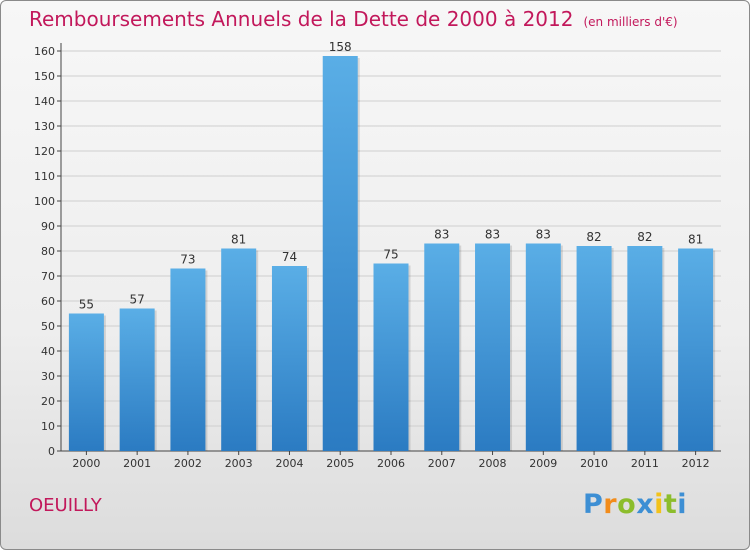 The image size is (750, 550). Describe the element at coordinates (44, 126) in the screenshot. I see `y-tick-label: 130` at that location.